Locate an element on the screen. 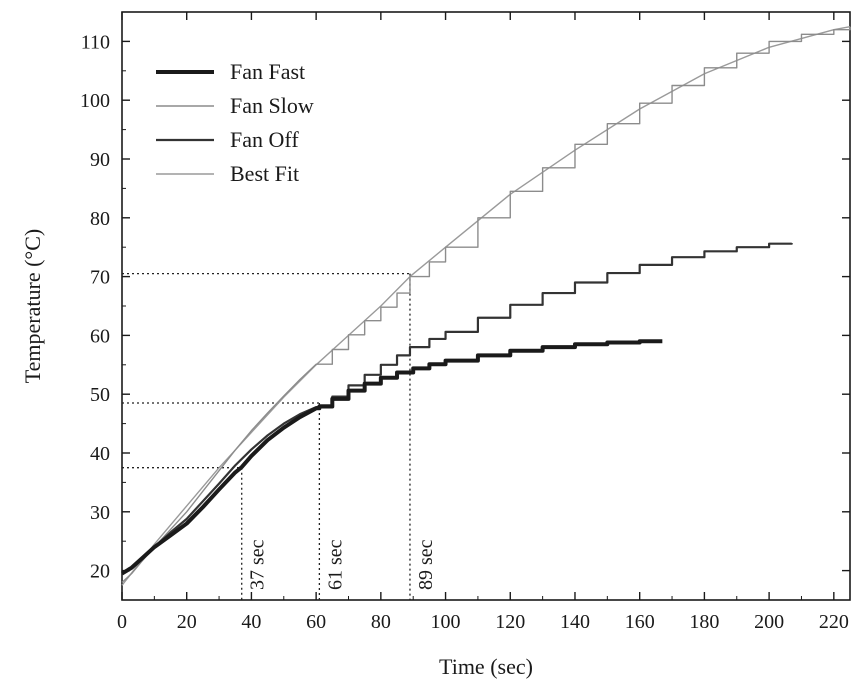  x-tick-label: 40 is located at coordinates (251, 622).